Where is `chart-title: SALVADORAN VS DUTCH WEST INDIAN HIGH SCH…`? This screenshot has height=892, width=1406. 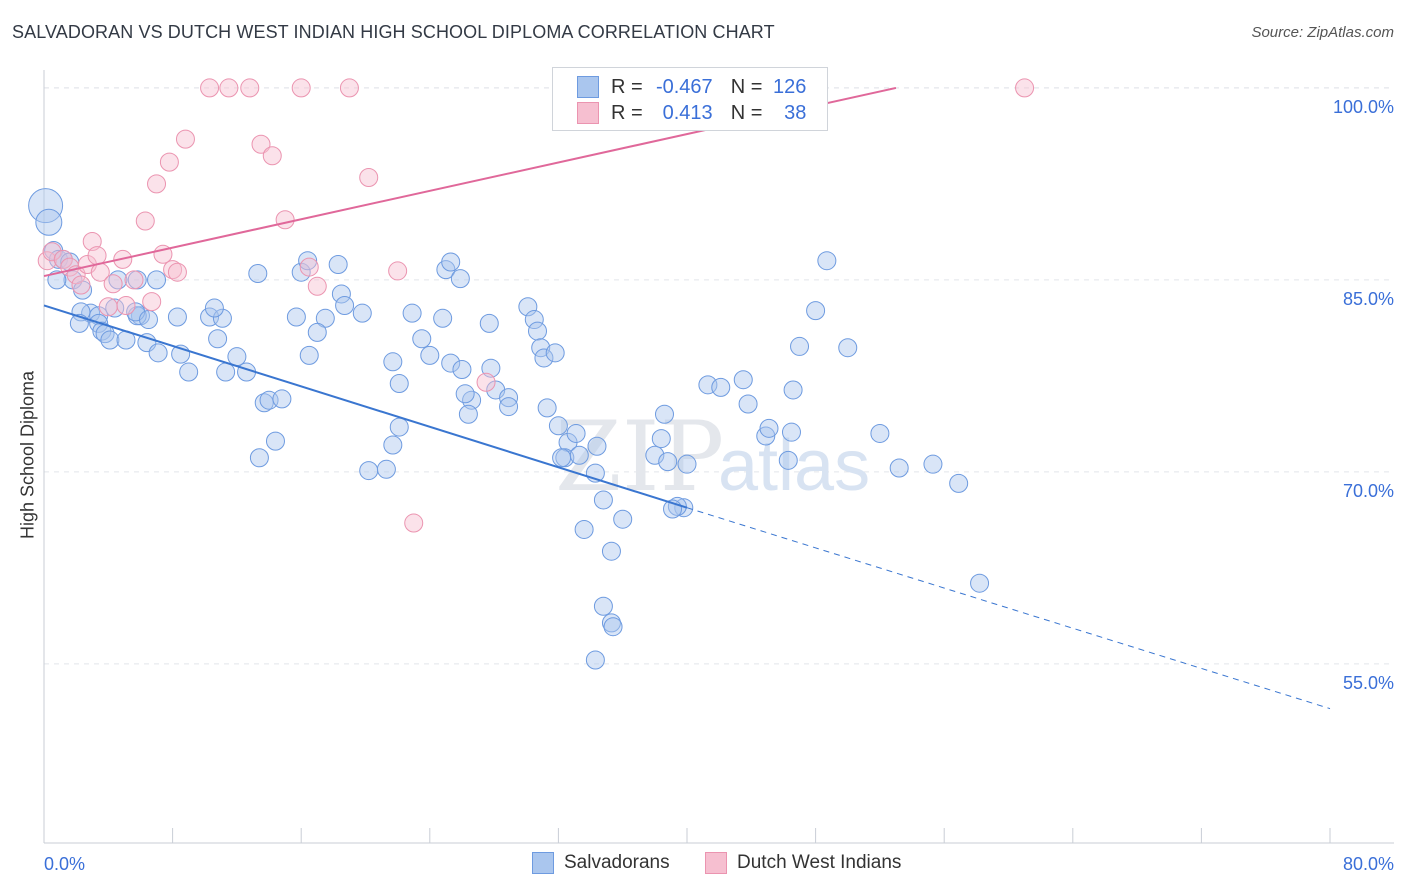
chart-title: SALVADORAN VS DUTCH WEST INDIAN HIGH SCH… is located at coordinates (393, 32).